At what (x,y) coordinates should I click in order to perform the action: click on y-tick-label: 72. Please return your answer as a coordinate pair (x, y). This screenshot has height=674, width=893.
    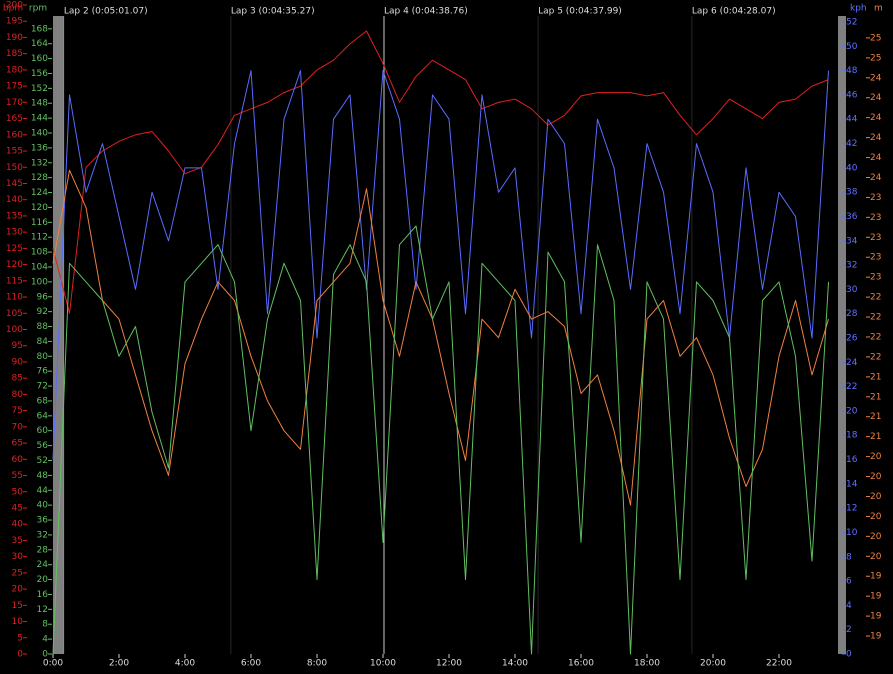
    Looking at the image, I should click on (42, 387).